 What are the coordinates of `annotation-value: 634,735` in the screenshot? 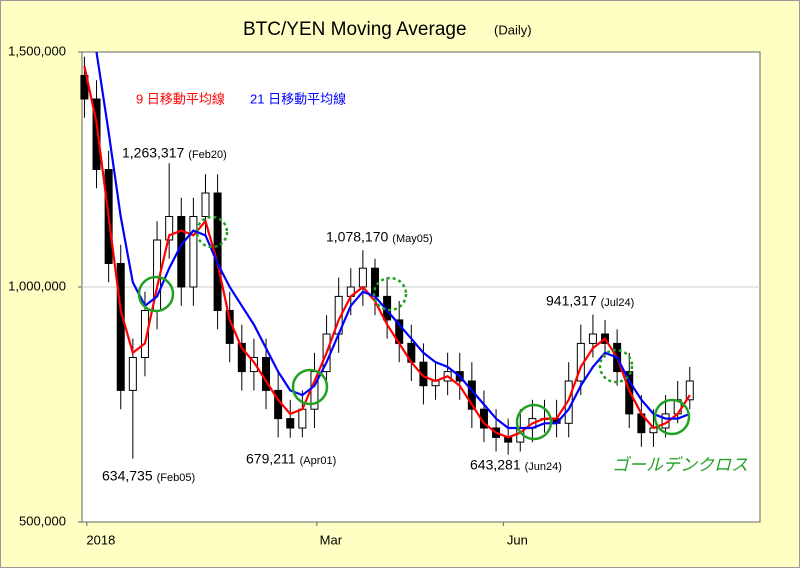 It's located at (127, 476).